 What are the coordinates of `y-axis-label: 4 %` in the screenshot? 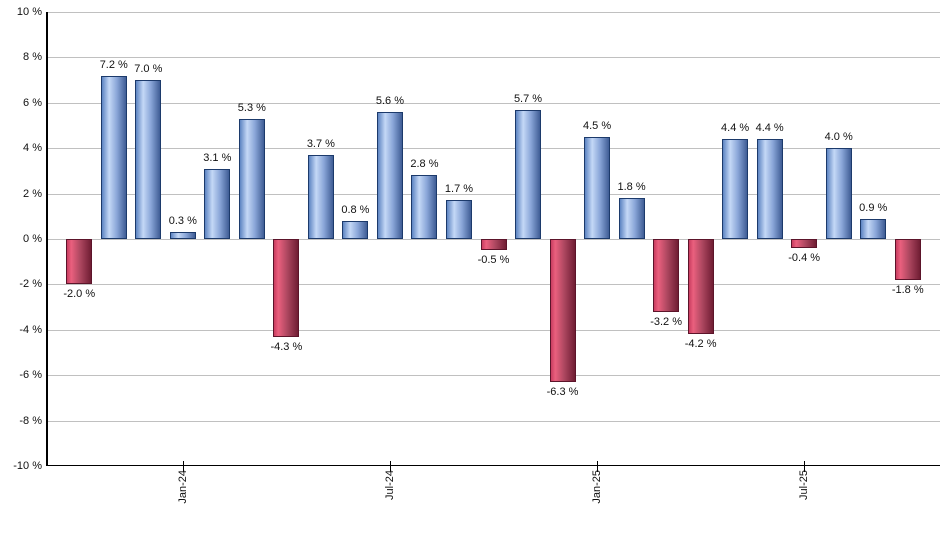 It's located at (32, 148).